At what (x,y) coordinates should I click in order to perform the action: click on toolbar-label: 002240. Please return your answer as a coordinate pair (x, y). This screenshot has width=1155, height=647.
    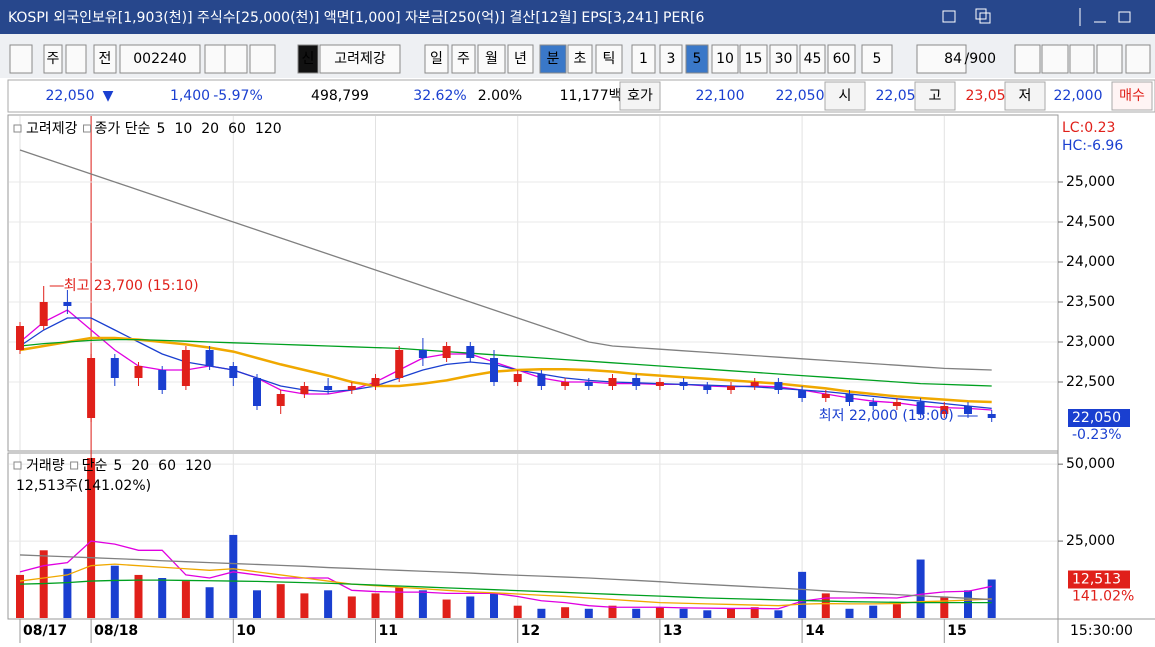
    Looking at the image, I should click on (159, 59).